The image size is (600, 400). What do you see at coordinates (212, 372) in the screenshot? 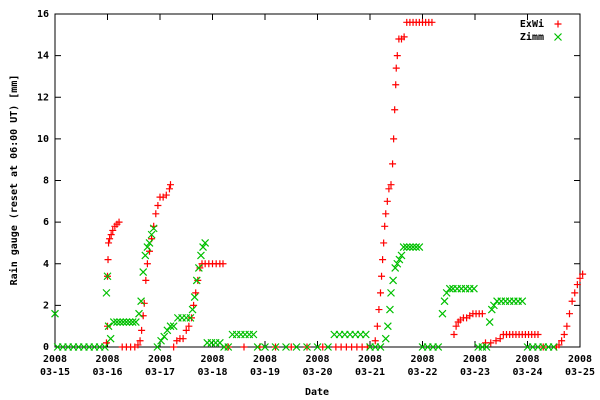
I see `x-tick-label-line: 03-18` at bounding box center [212, 372].